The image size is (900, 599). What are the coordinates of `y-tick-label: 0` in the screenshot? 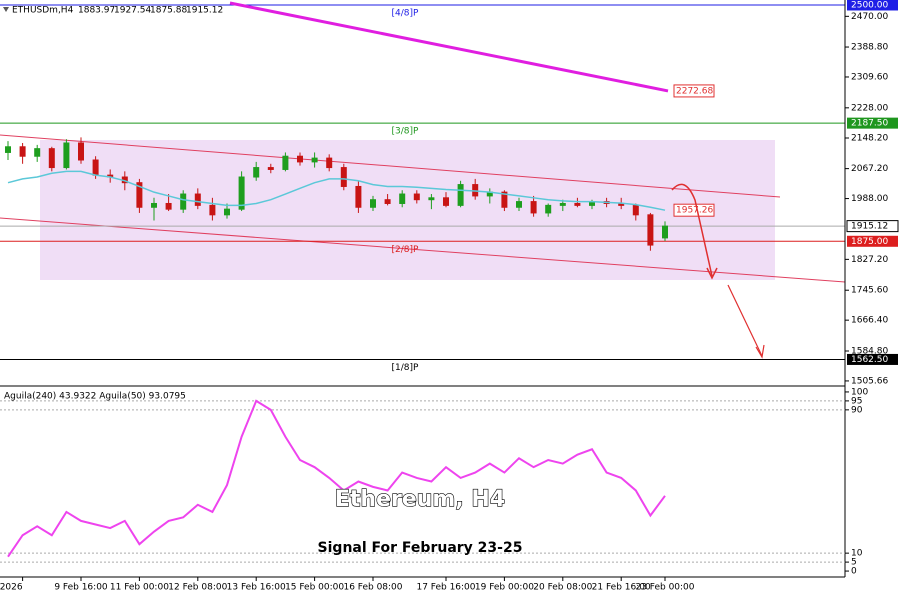 It's located at (854, 572).